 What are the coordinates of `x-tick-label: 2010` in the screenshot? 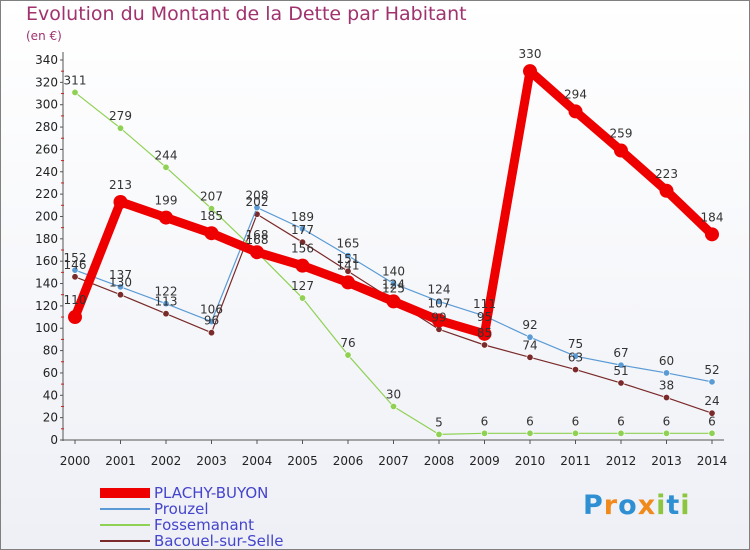 It's located at (530, 461).